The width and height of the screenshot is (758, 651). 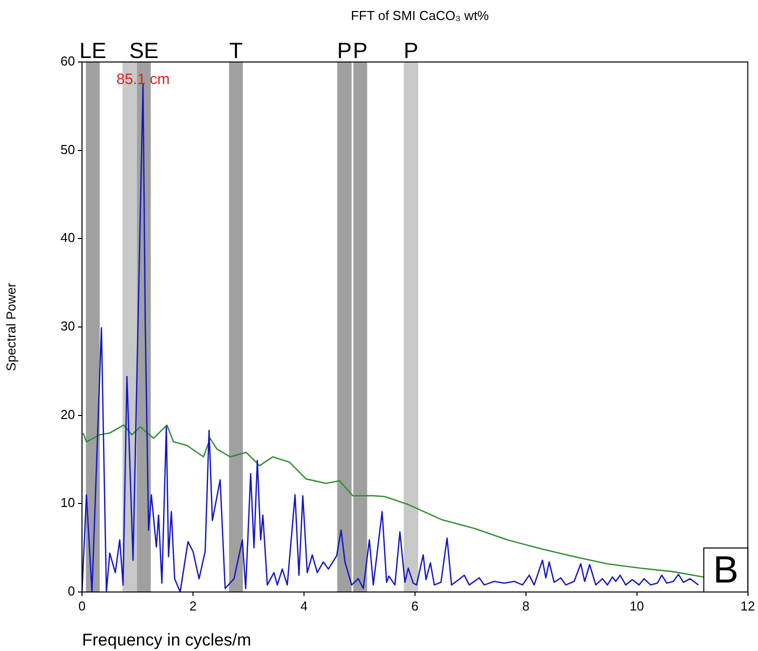 What do you see at coordinates (304, 606) in the screenshot?
I see `x-tick-label: 4` at bounding box center [304, 606].